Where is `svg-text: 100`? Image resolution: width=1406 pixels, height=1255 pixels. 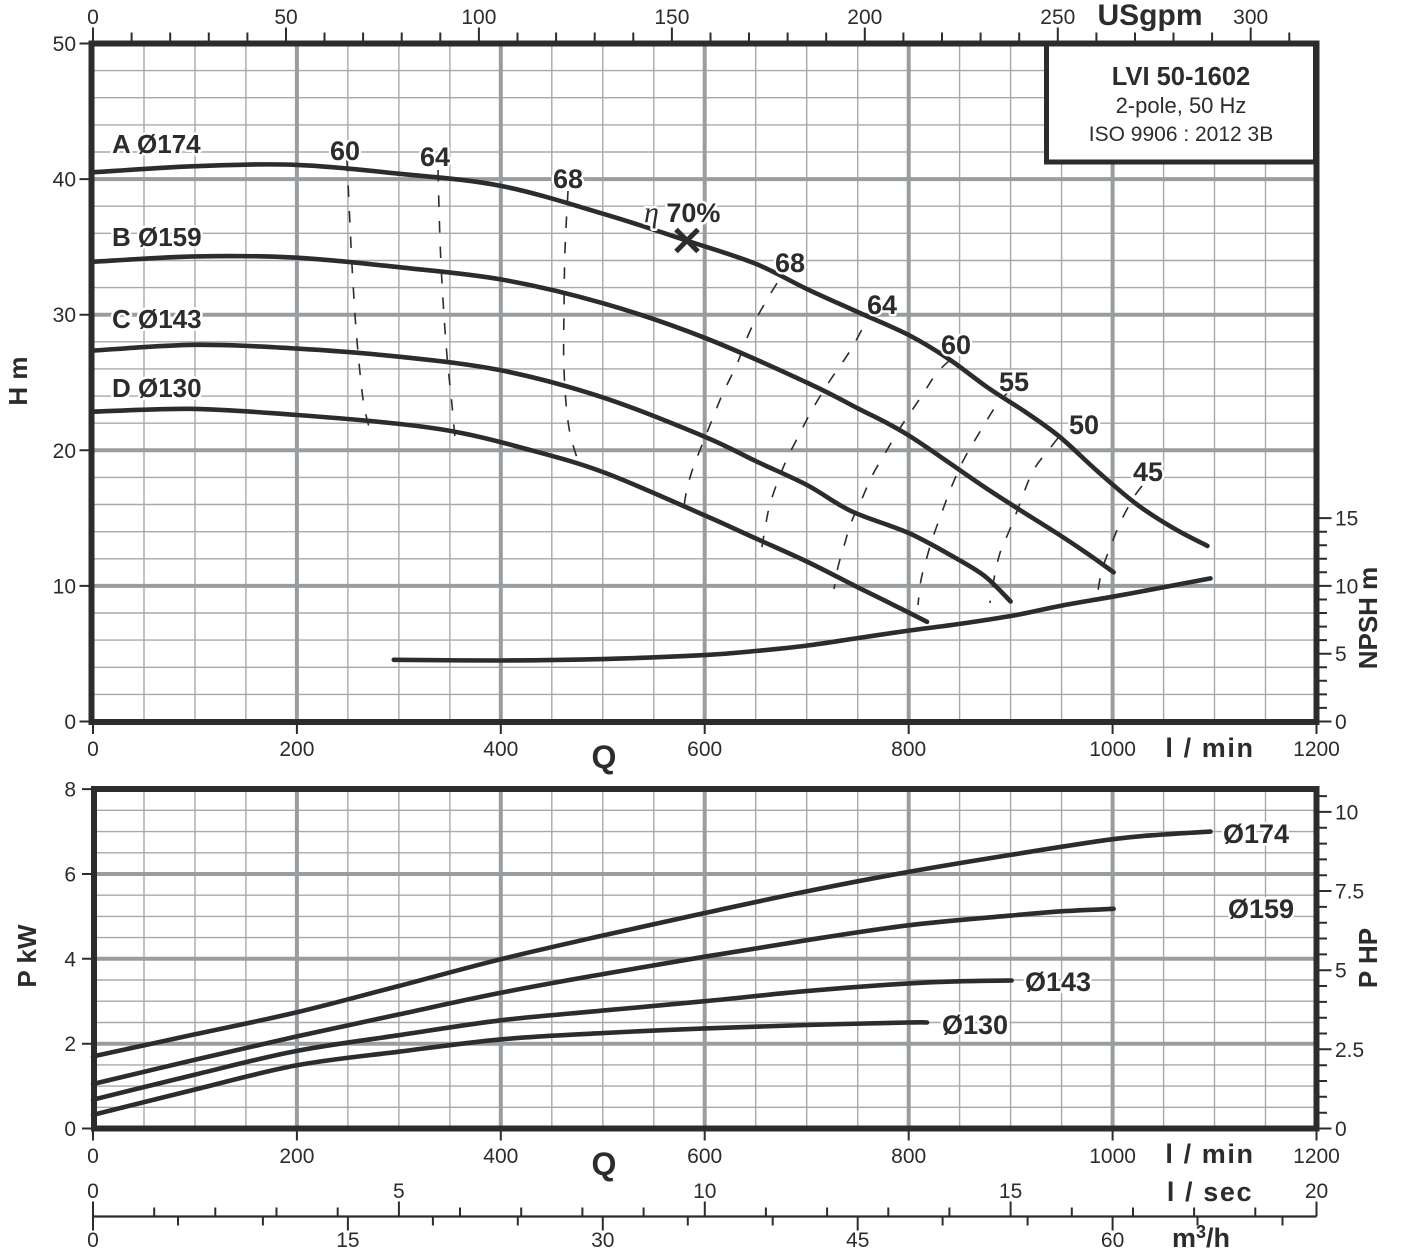 svg-text: 100 is located at coordinates (478, 17).